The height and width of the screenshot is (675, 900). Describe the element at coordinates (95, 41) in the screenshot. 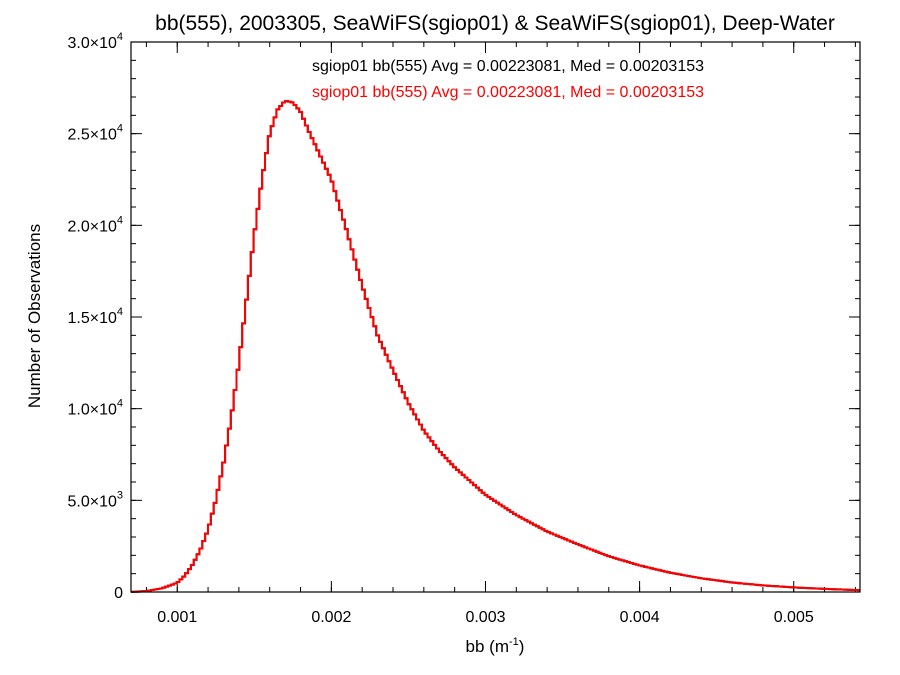

I see `y-tick-label: 3.0×10⁴` at that location.